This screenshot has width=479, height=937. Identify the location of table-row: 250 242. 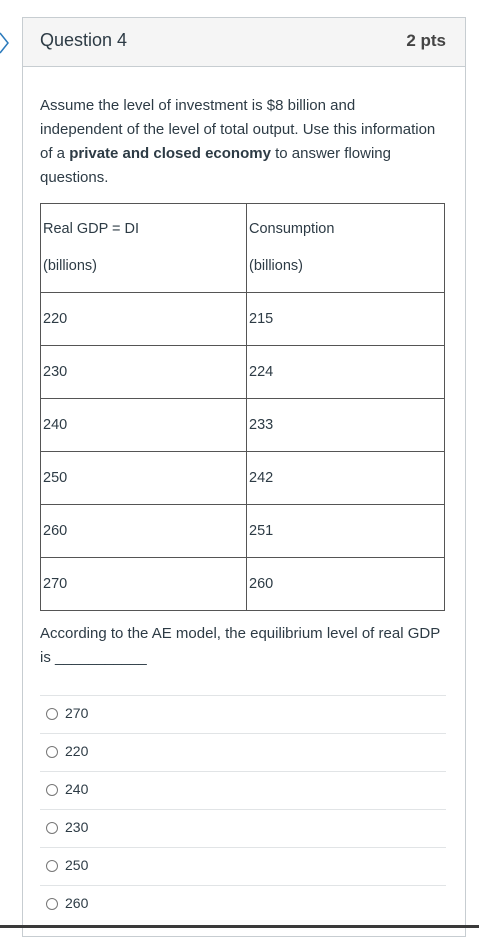
(242, 478).